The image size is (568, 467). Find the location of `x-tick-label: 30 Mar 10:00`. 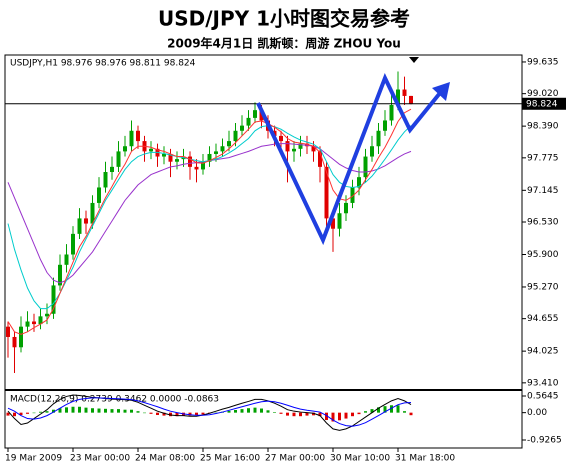

x-tick-label: 30 Mar 10:00 is located at coordinates (360, 459).